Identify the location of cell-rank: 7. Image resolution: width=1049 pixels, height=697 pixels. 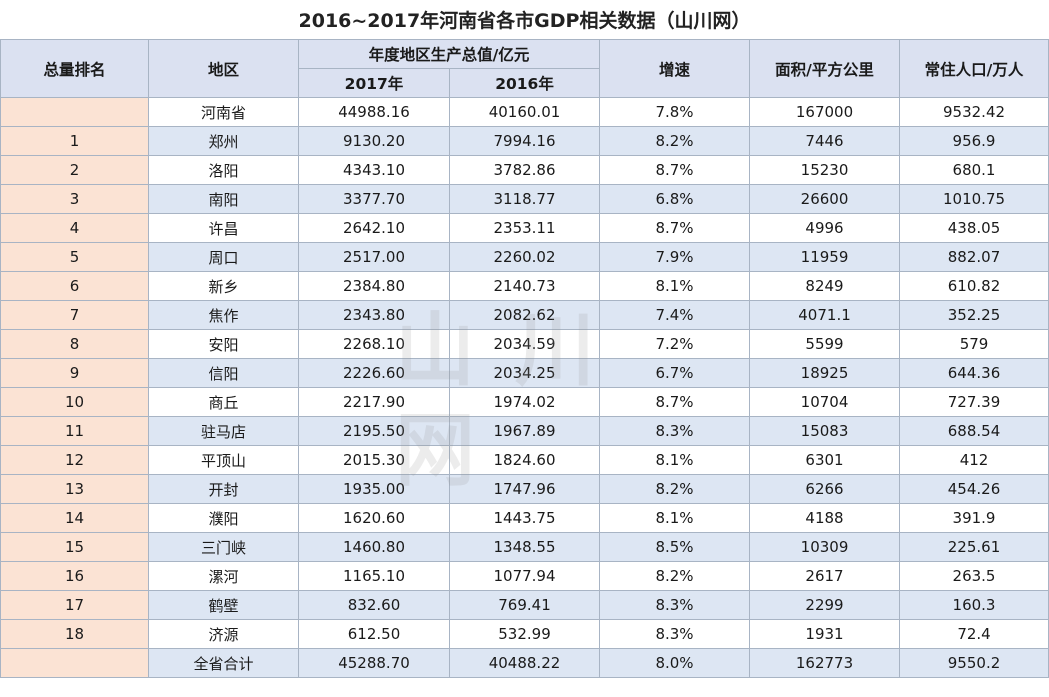
(74, 315).